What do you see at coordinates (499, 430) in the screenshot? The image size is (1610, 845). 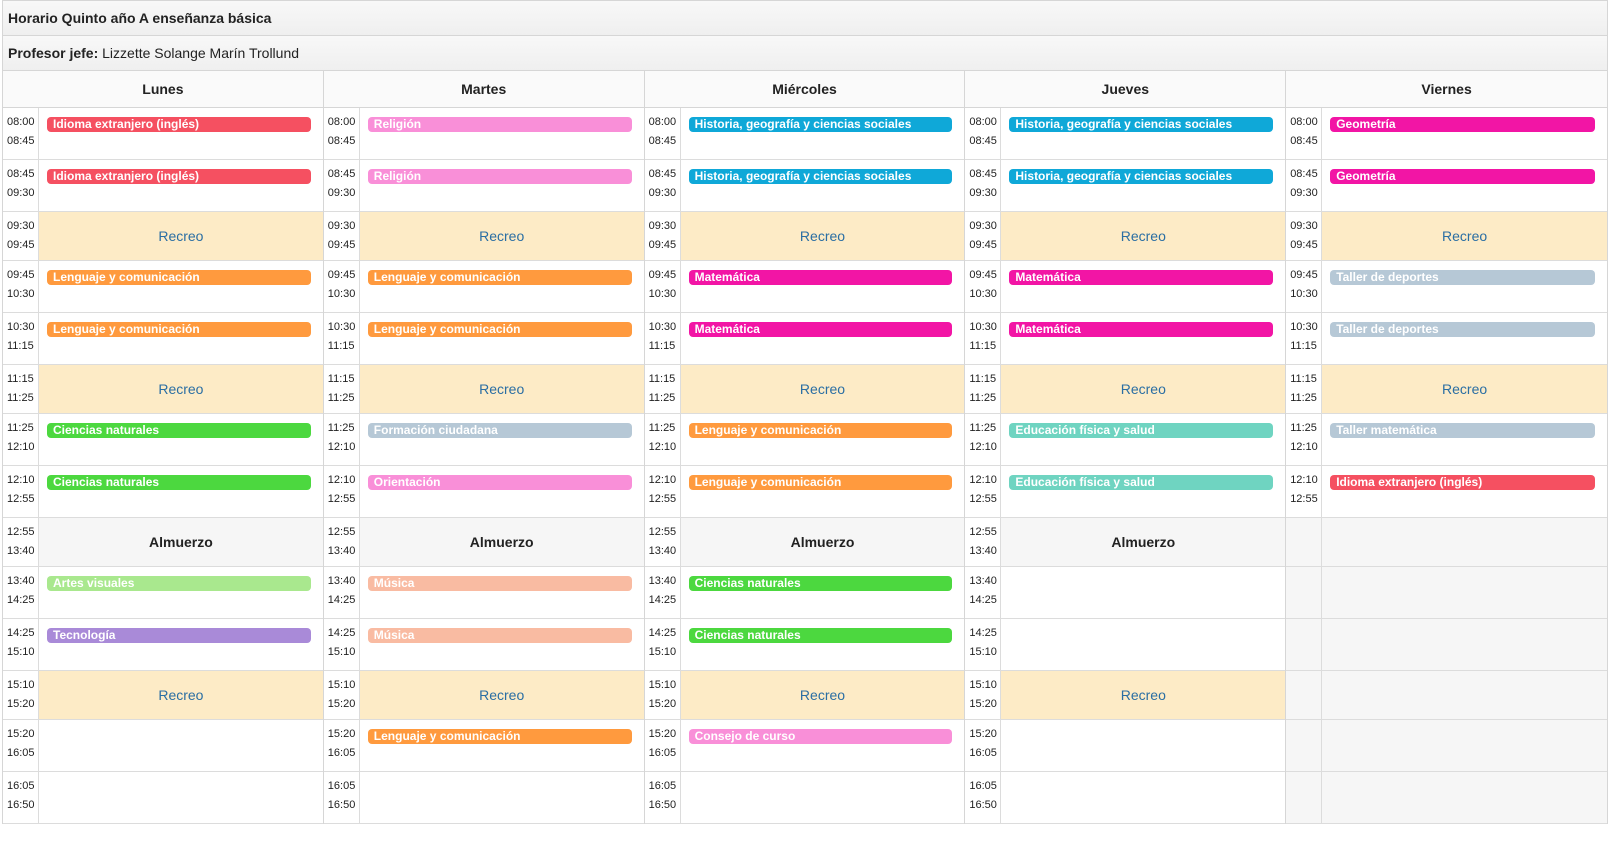 I see `subject-pill: Formación ciudadana` at bounding box center [499, 430].